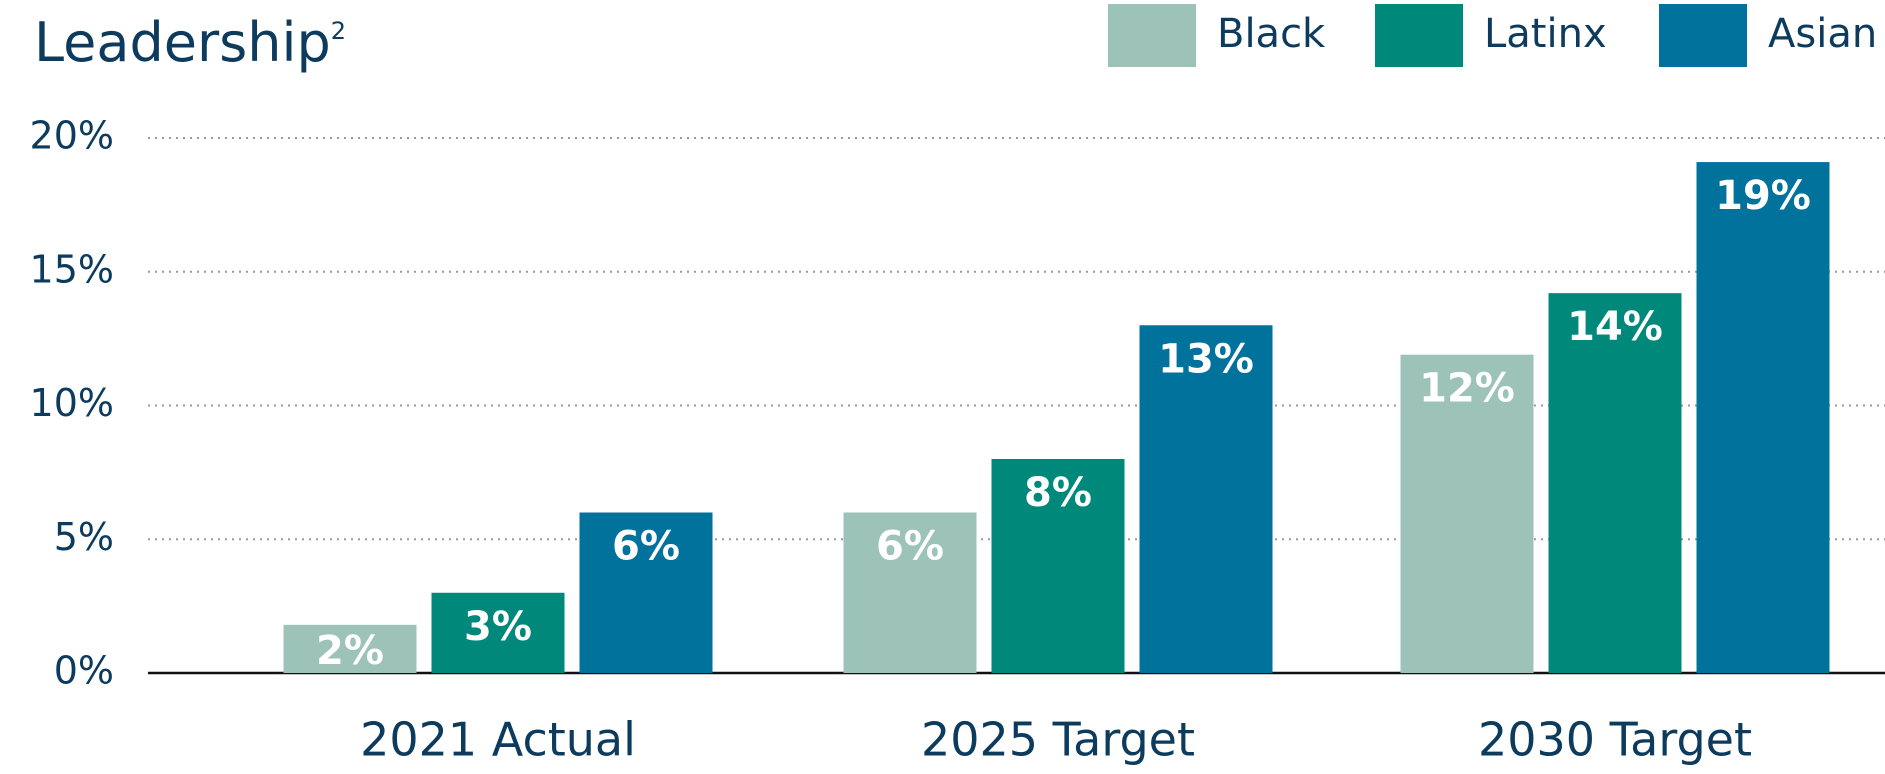 The width and height of the screenshot is (1885, 774). What do you see at coordinates (1763, 196) in the screenshot?
I see `data-label: 19%` at bounding box center [1763, 196].